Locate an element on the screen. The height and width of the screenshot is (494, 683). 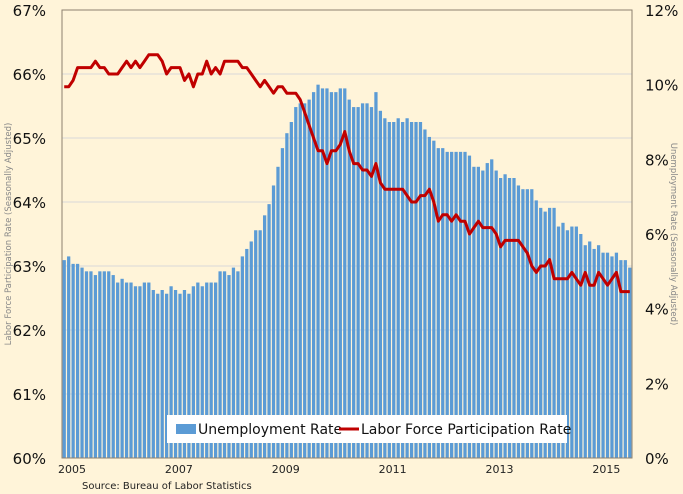
x-tick-label: 2011 is located at coordinates (393, 469).